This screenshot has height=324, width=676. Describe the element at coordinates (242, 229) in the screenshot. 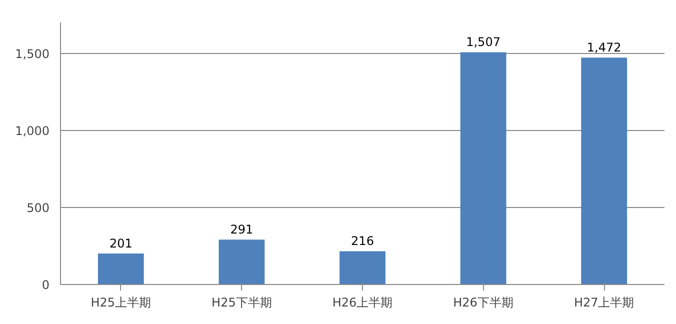

I see `data-label: 291` at that location.